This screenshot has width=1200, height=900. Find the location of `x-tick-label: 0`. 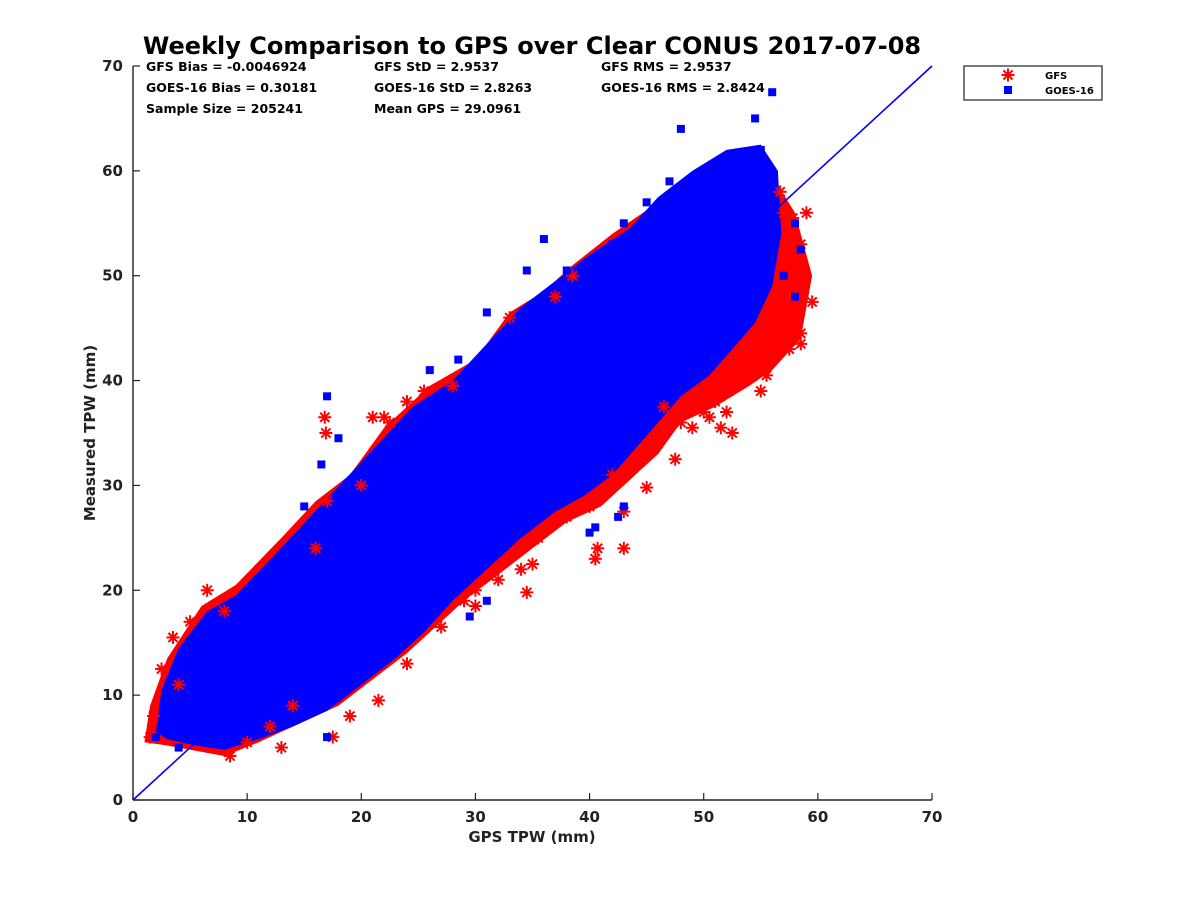

x-tick-label: 0 is located at coordinates (133, 817).